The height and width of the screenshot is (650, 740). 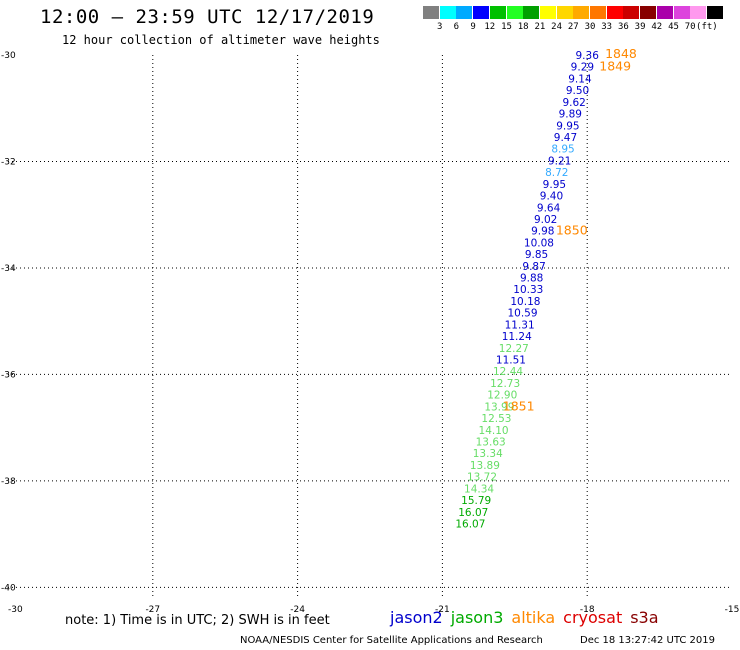 I want to click on swh-observation: 14.10, so click(x=494, y=431).